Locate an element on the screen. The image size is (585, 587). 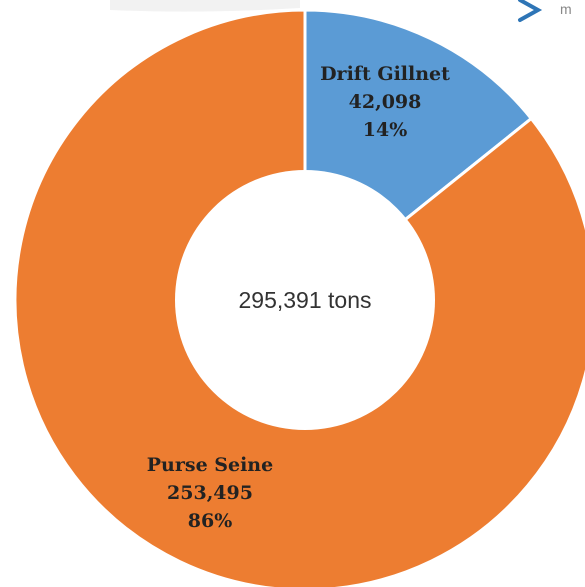
slice-name-label: Purse Seine is located at coordinates (210, 465).